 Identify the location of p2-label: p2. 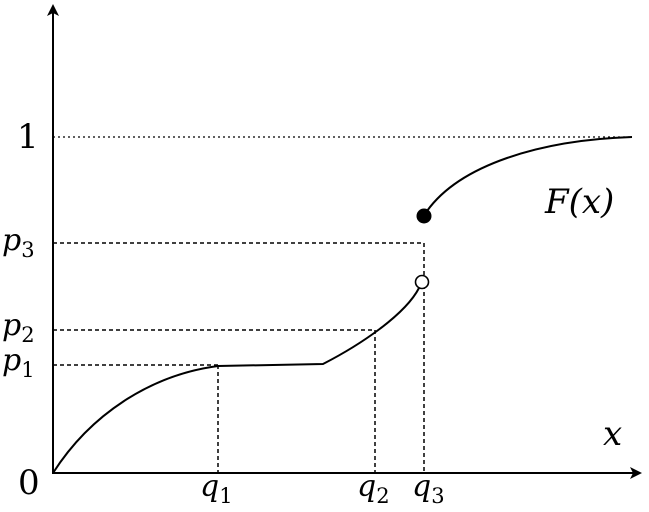
(18, 327).